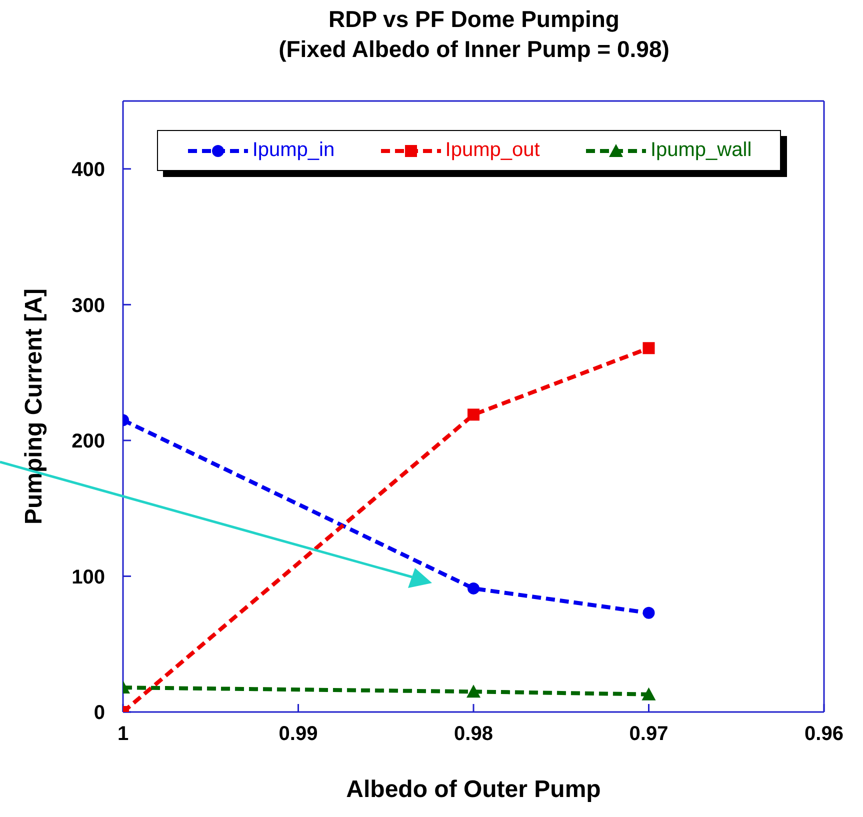  Describe the element at coordinates (824, 734) in the screenshot. I see `x-tick-label: 0.96` at that location.